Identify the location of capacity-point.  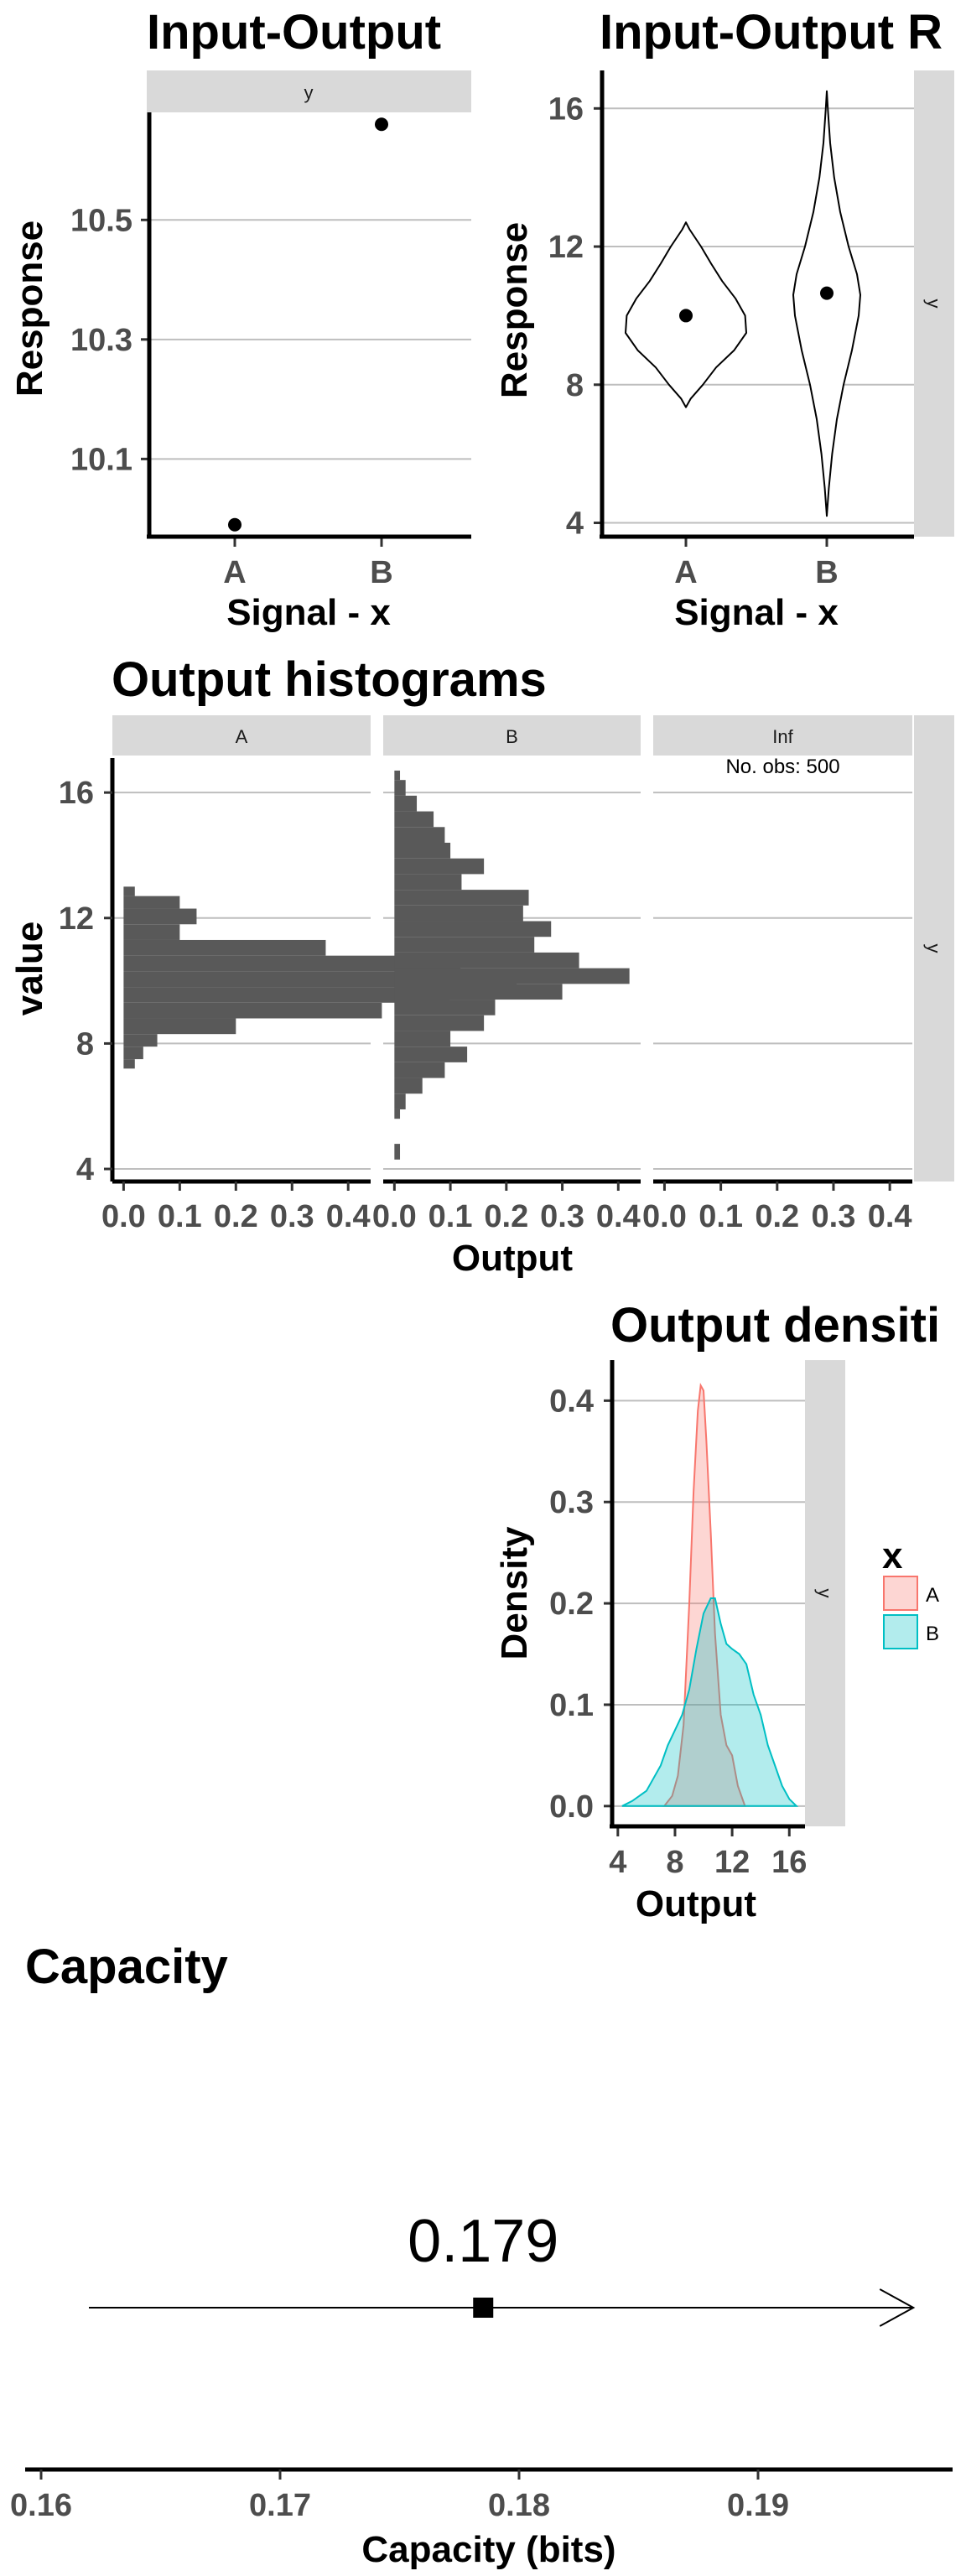
(483, 2308).